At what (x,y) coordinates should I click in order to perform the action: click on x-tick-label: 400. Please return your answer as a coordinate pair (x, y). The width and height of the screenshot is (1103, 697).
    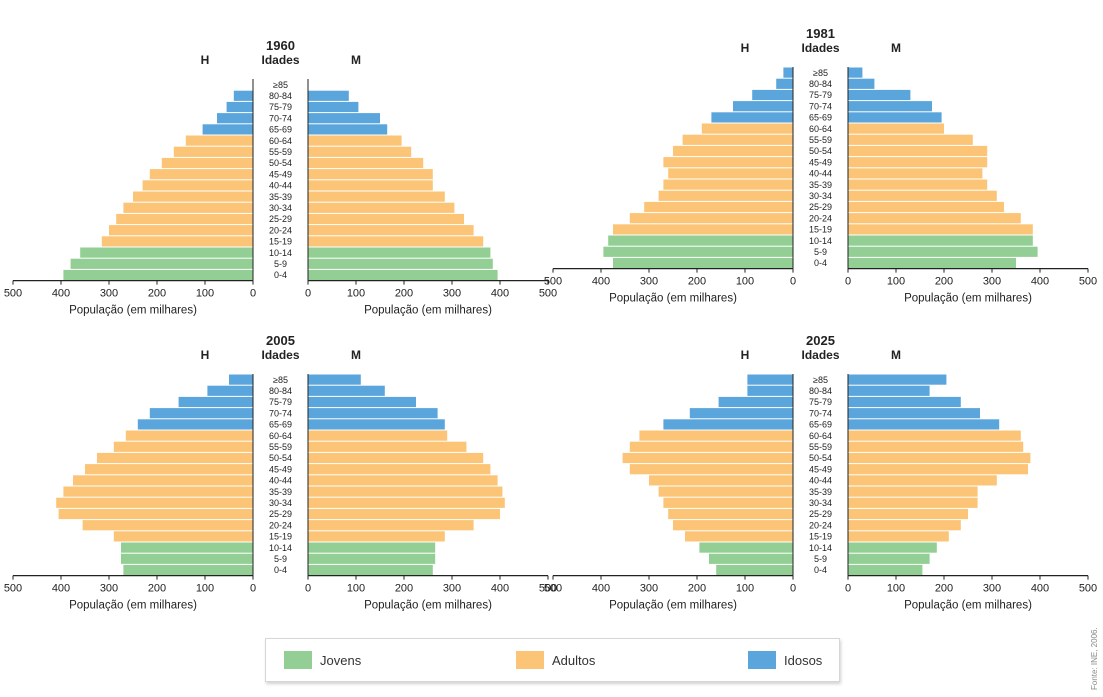
    Looking at the image, I should click on (500, 294).